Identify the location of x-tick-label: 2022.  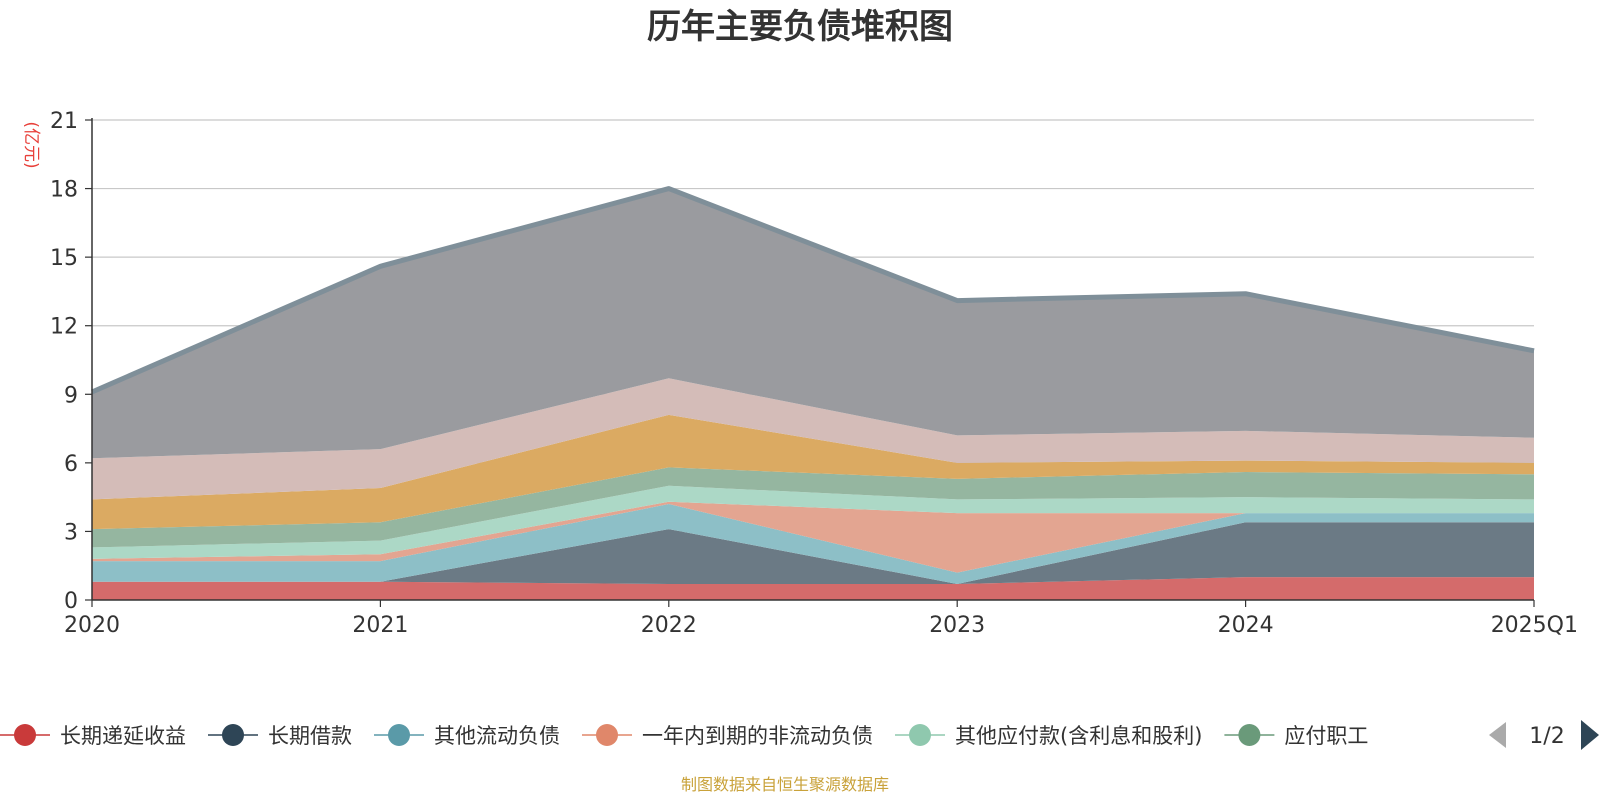
(669, 625).